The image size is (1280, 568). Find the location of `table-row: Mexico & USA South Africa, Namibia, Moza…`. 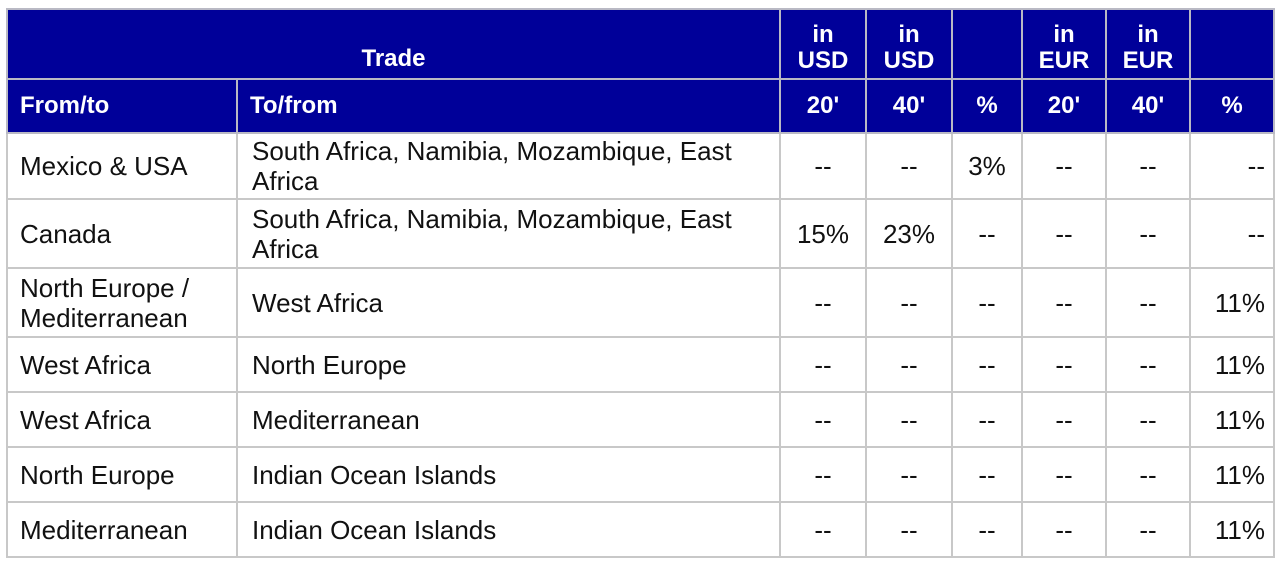

table-row: Mexico & USA South Africa, Namibia, Moza… is located at coordinates (640, 166).